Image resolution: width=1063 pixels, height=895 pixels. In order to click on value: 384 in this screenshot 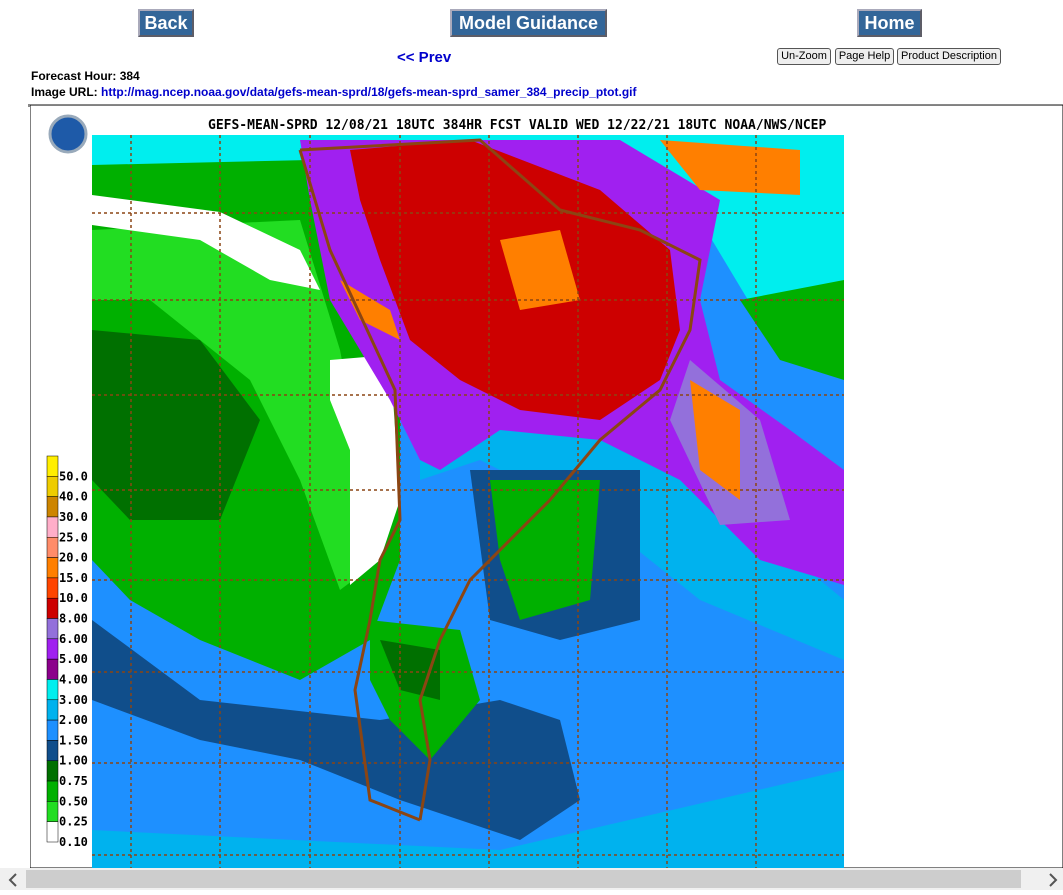, I will do `click(129, 76)`.